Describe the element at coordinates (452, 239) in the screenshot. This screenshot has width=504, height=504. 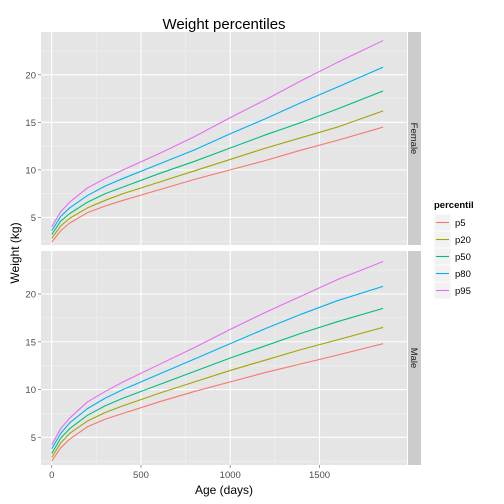
I see `legend-item-p20: p20` at that location.